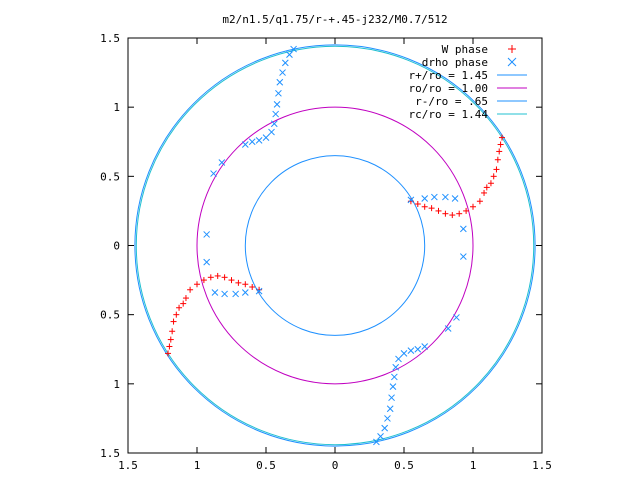 This screenshot has width=640, height=480. Describe the element at coordinates (116, 107) in the screenshot. I see `y-tick-label-5: 1` at that location.